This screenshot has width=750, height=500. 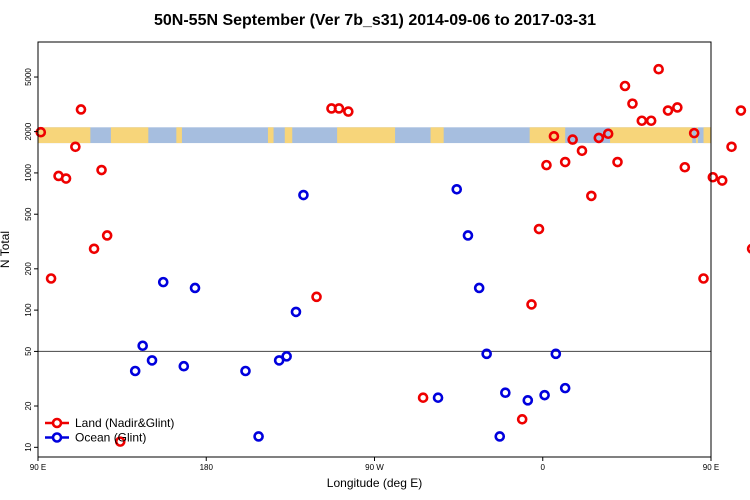 What do you see at coordinates (57, 423) in the screenshot?
I see `legend-marker-land` at bounding box center [57, 423].